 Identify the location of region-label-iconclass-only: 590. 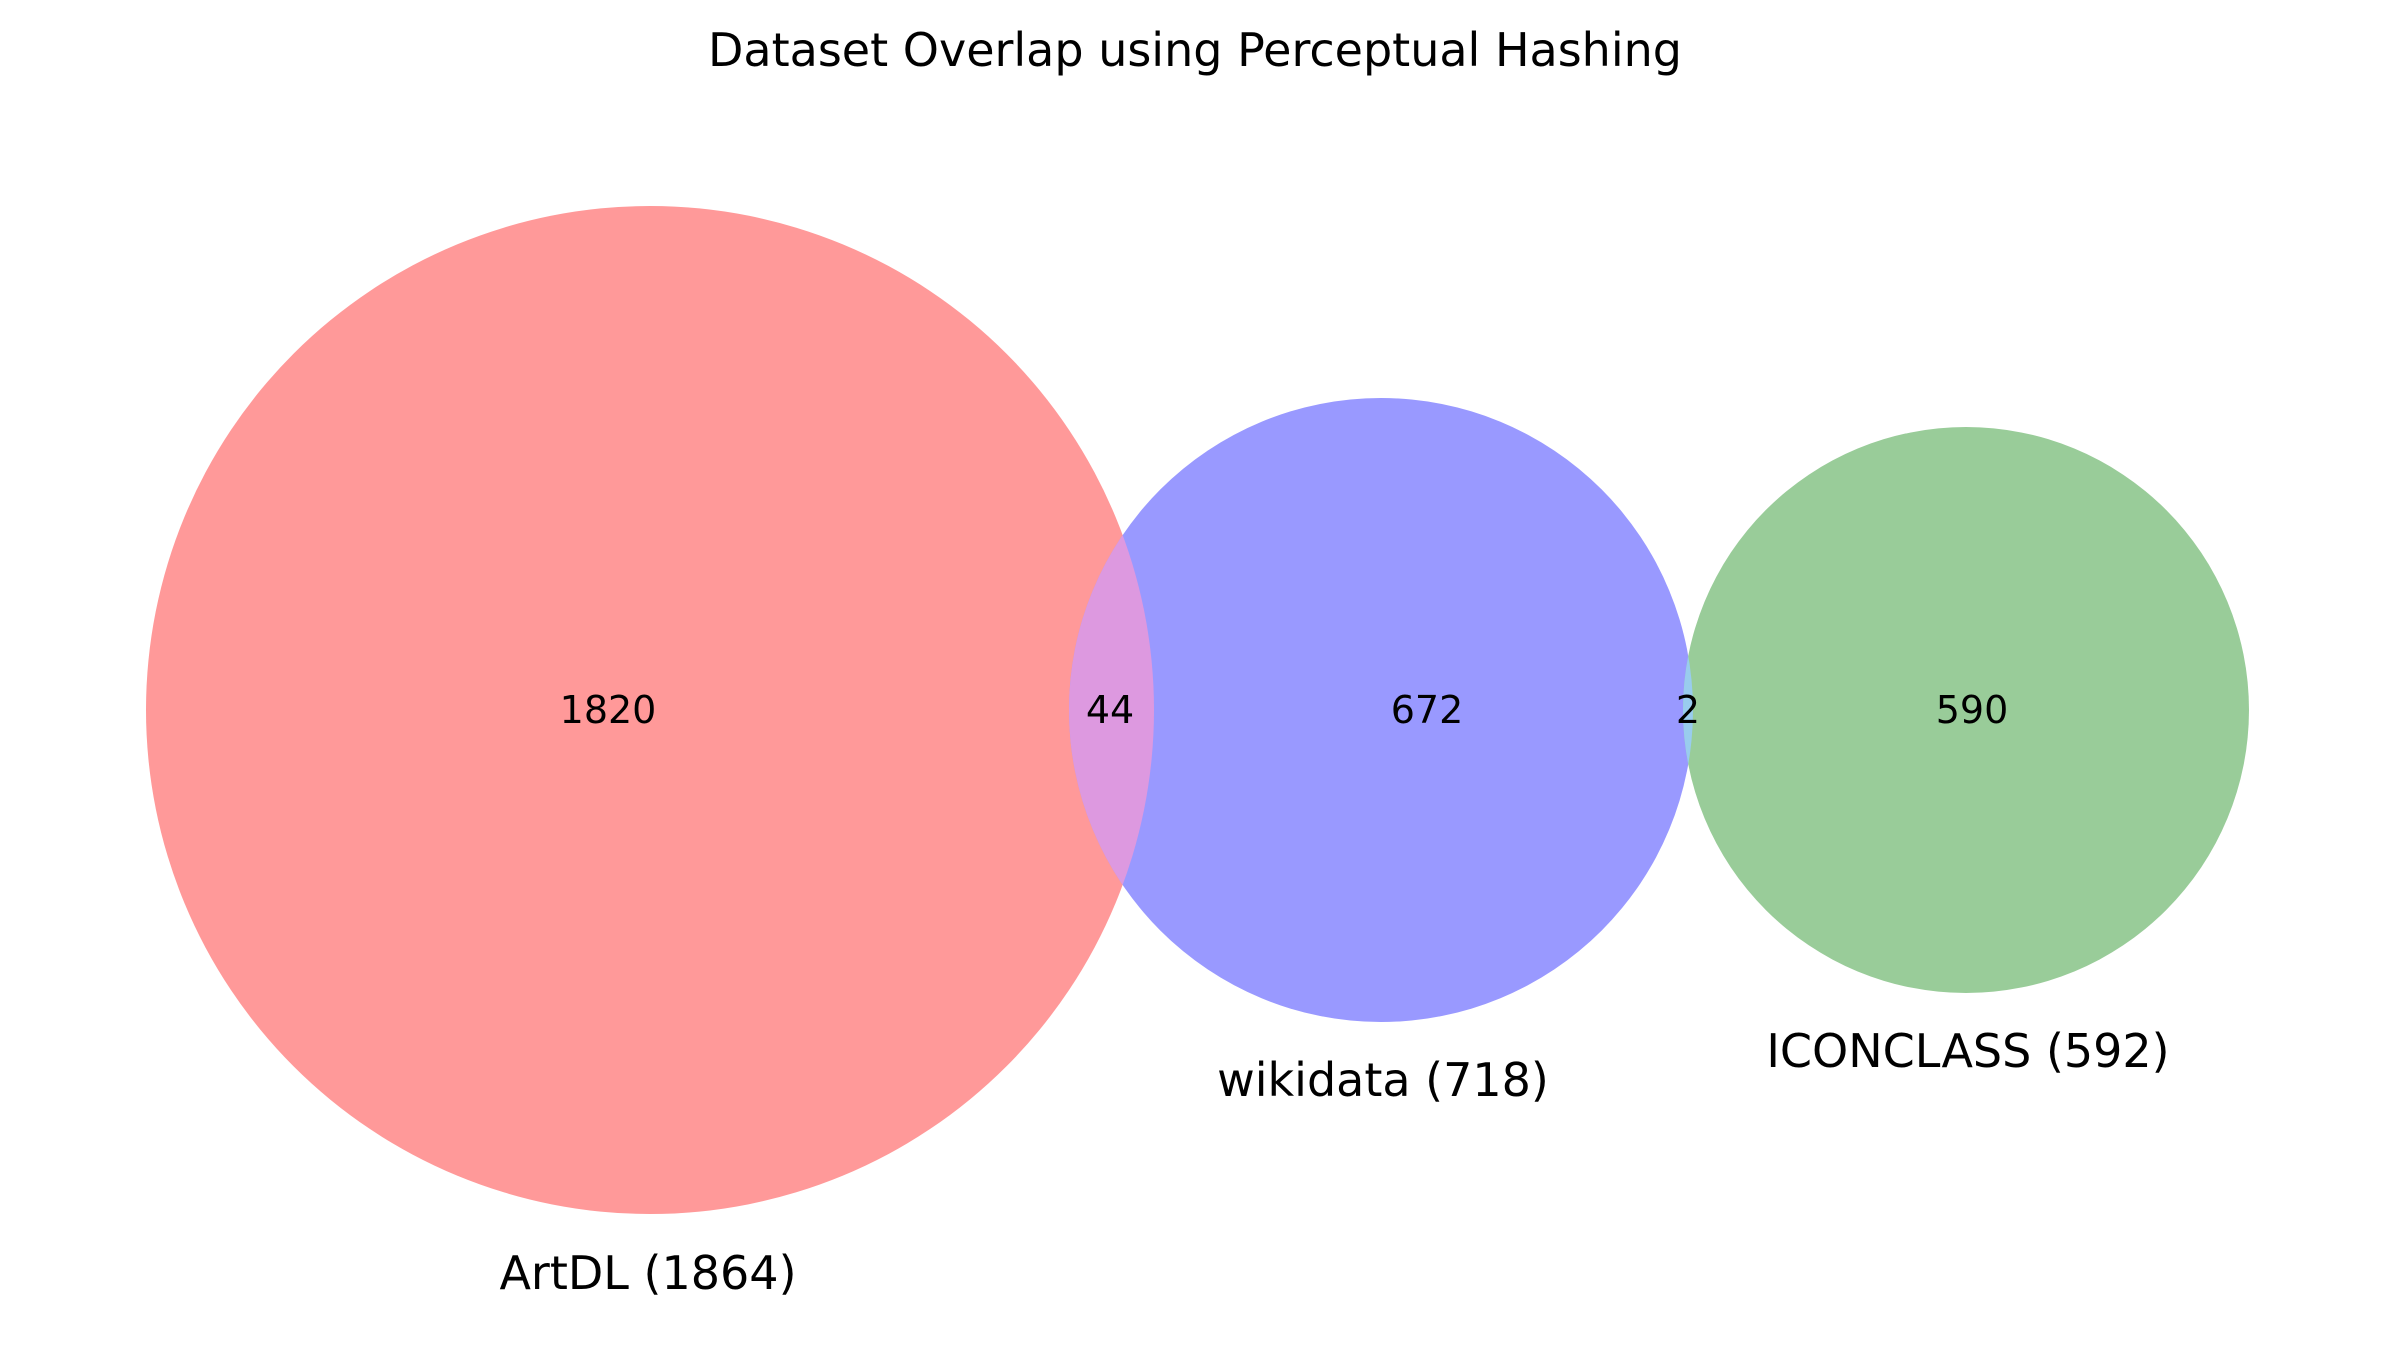
(1972, 710).